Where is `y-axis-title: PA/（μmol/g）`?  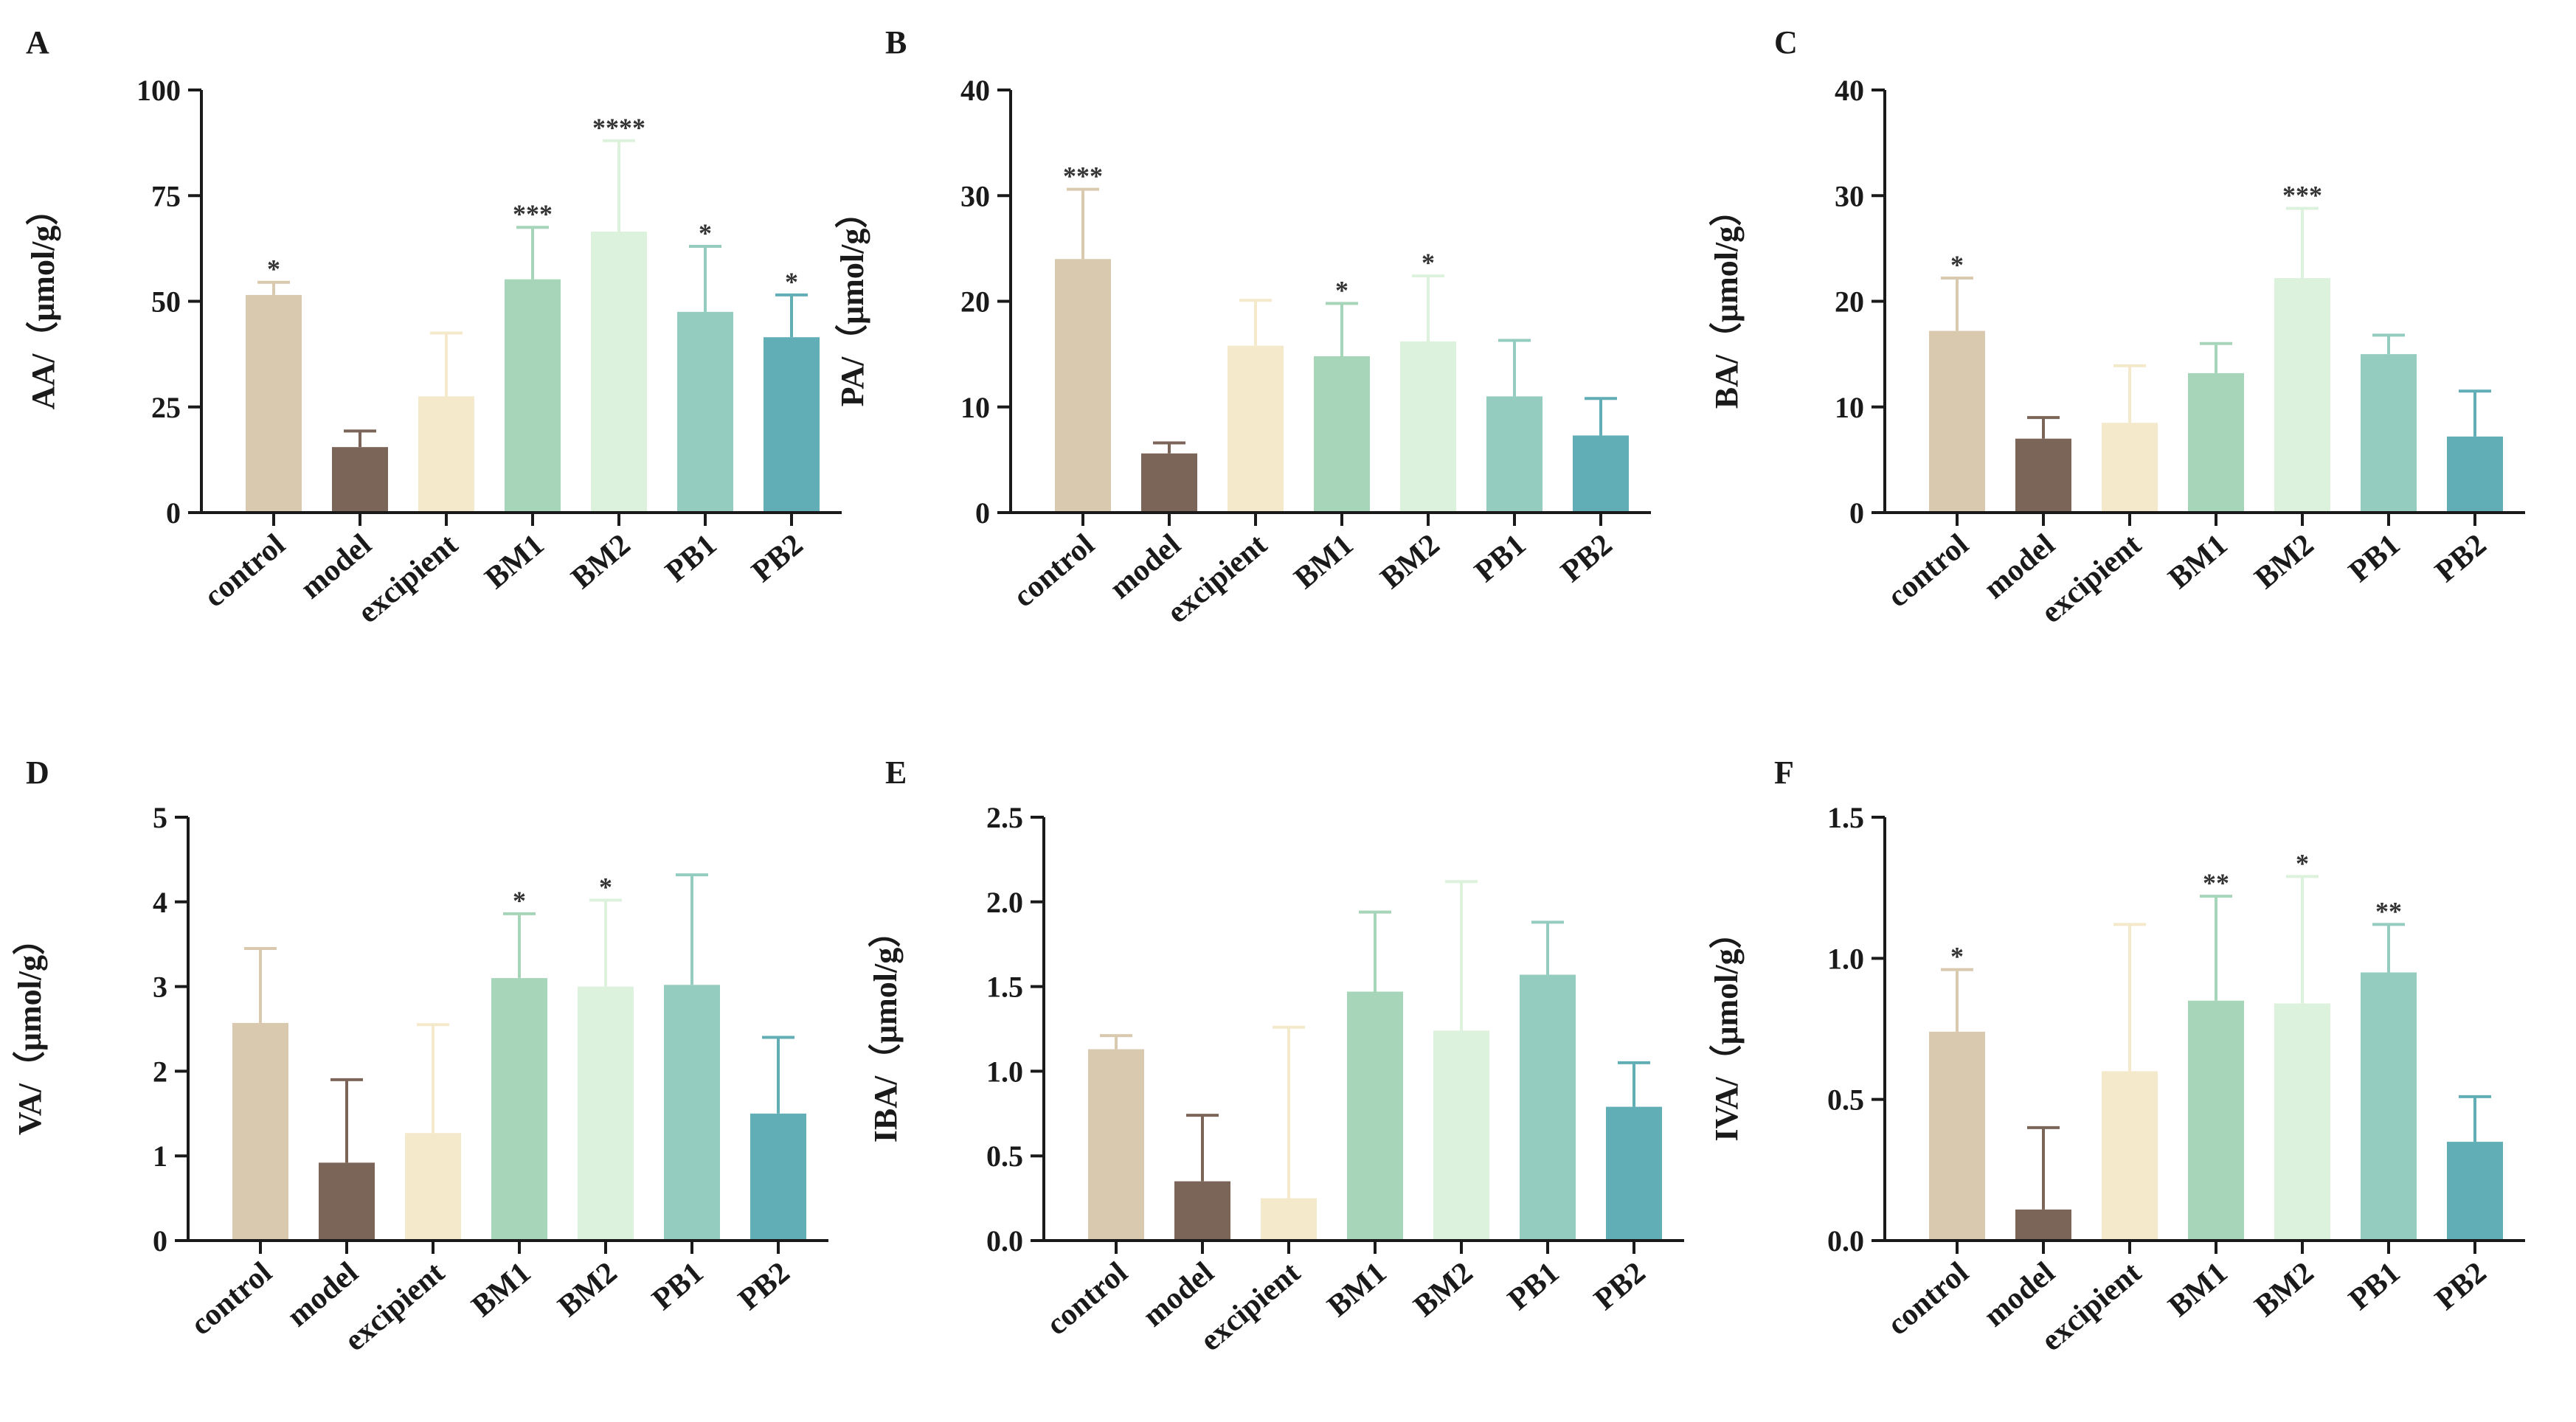 y-axis-title: PA/（μmol/g） is located at coordinates (852, 301).